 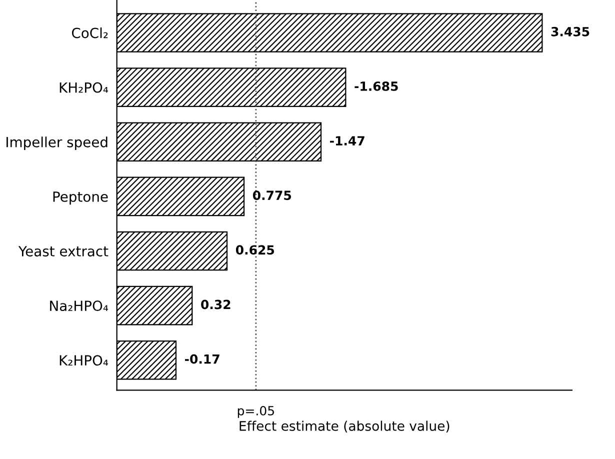 What do you see at coordinates (90, 32) in the screenshot?
I see `y-tick-label: CoCl₂` at bounding box center [90, 32].